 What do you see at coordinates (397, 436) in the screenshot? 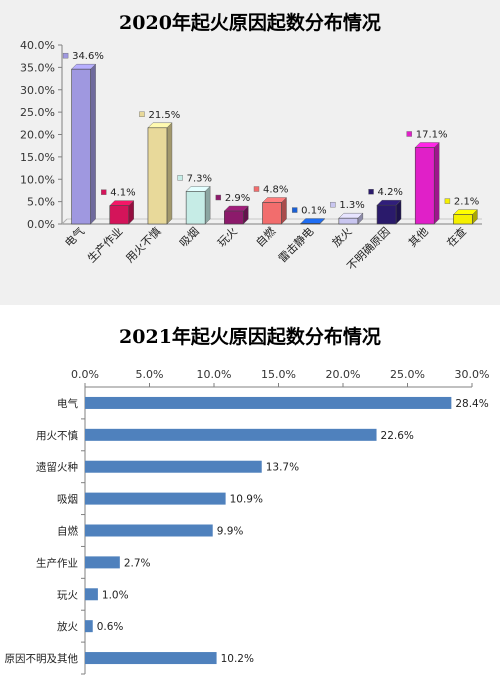
I see `data-label: 22.6%` at bounding box center [397, 436].